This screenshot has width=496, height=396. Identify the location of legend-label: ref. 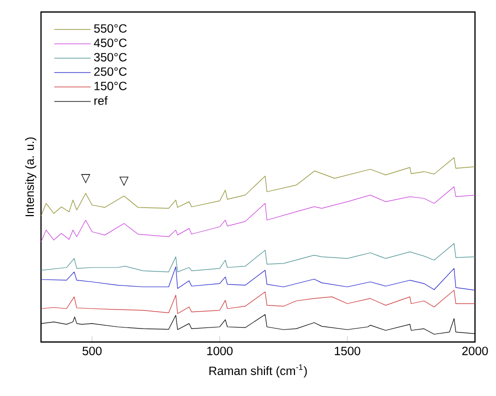
(101, 100).